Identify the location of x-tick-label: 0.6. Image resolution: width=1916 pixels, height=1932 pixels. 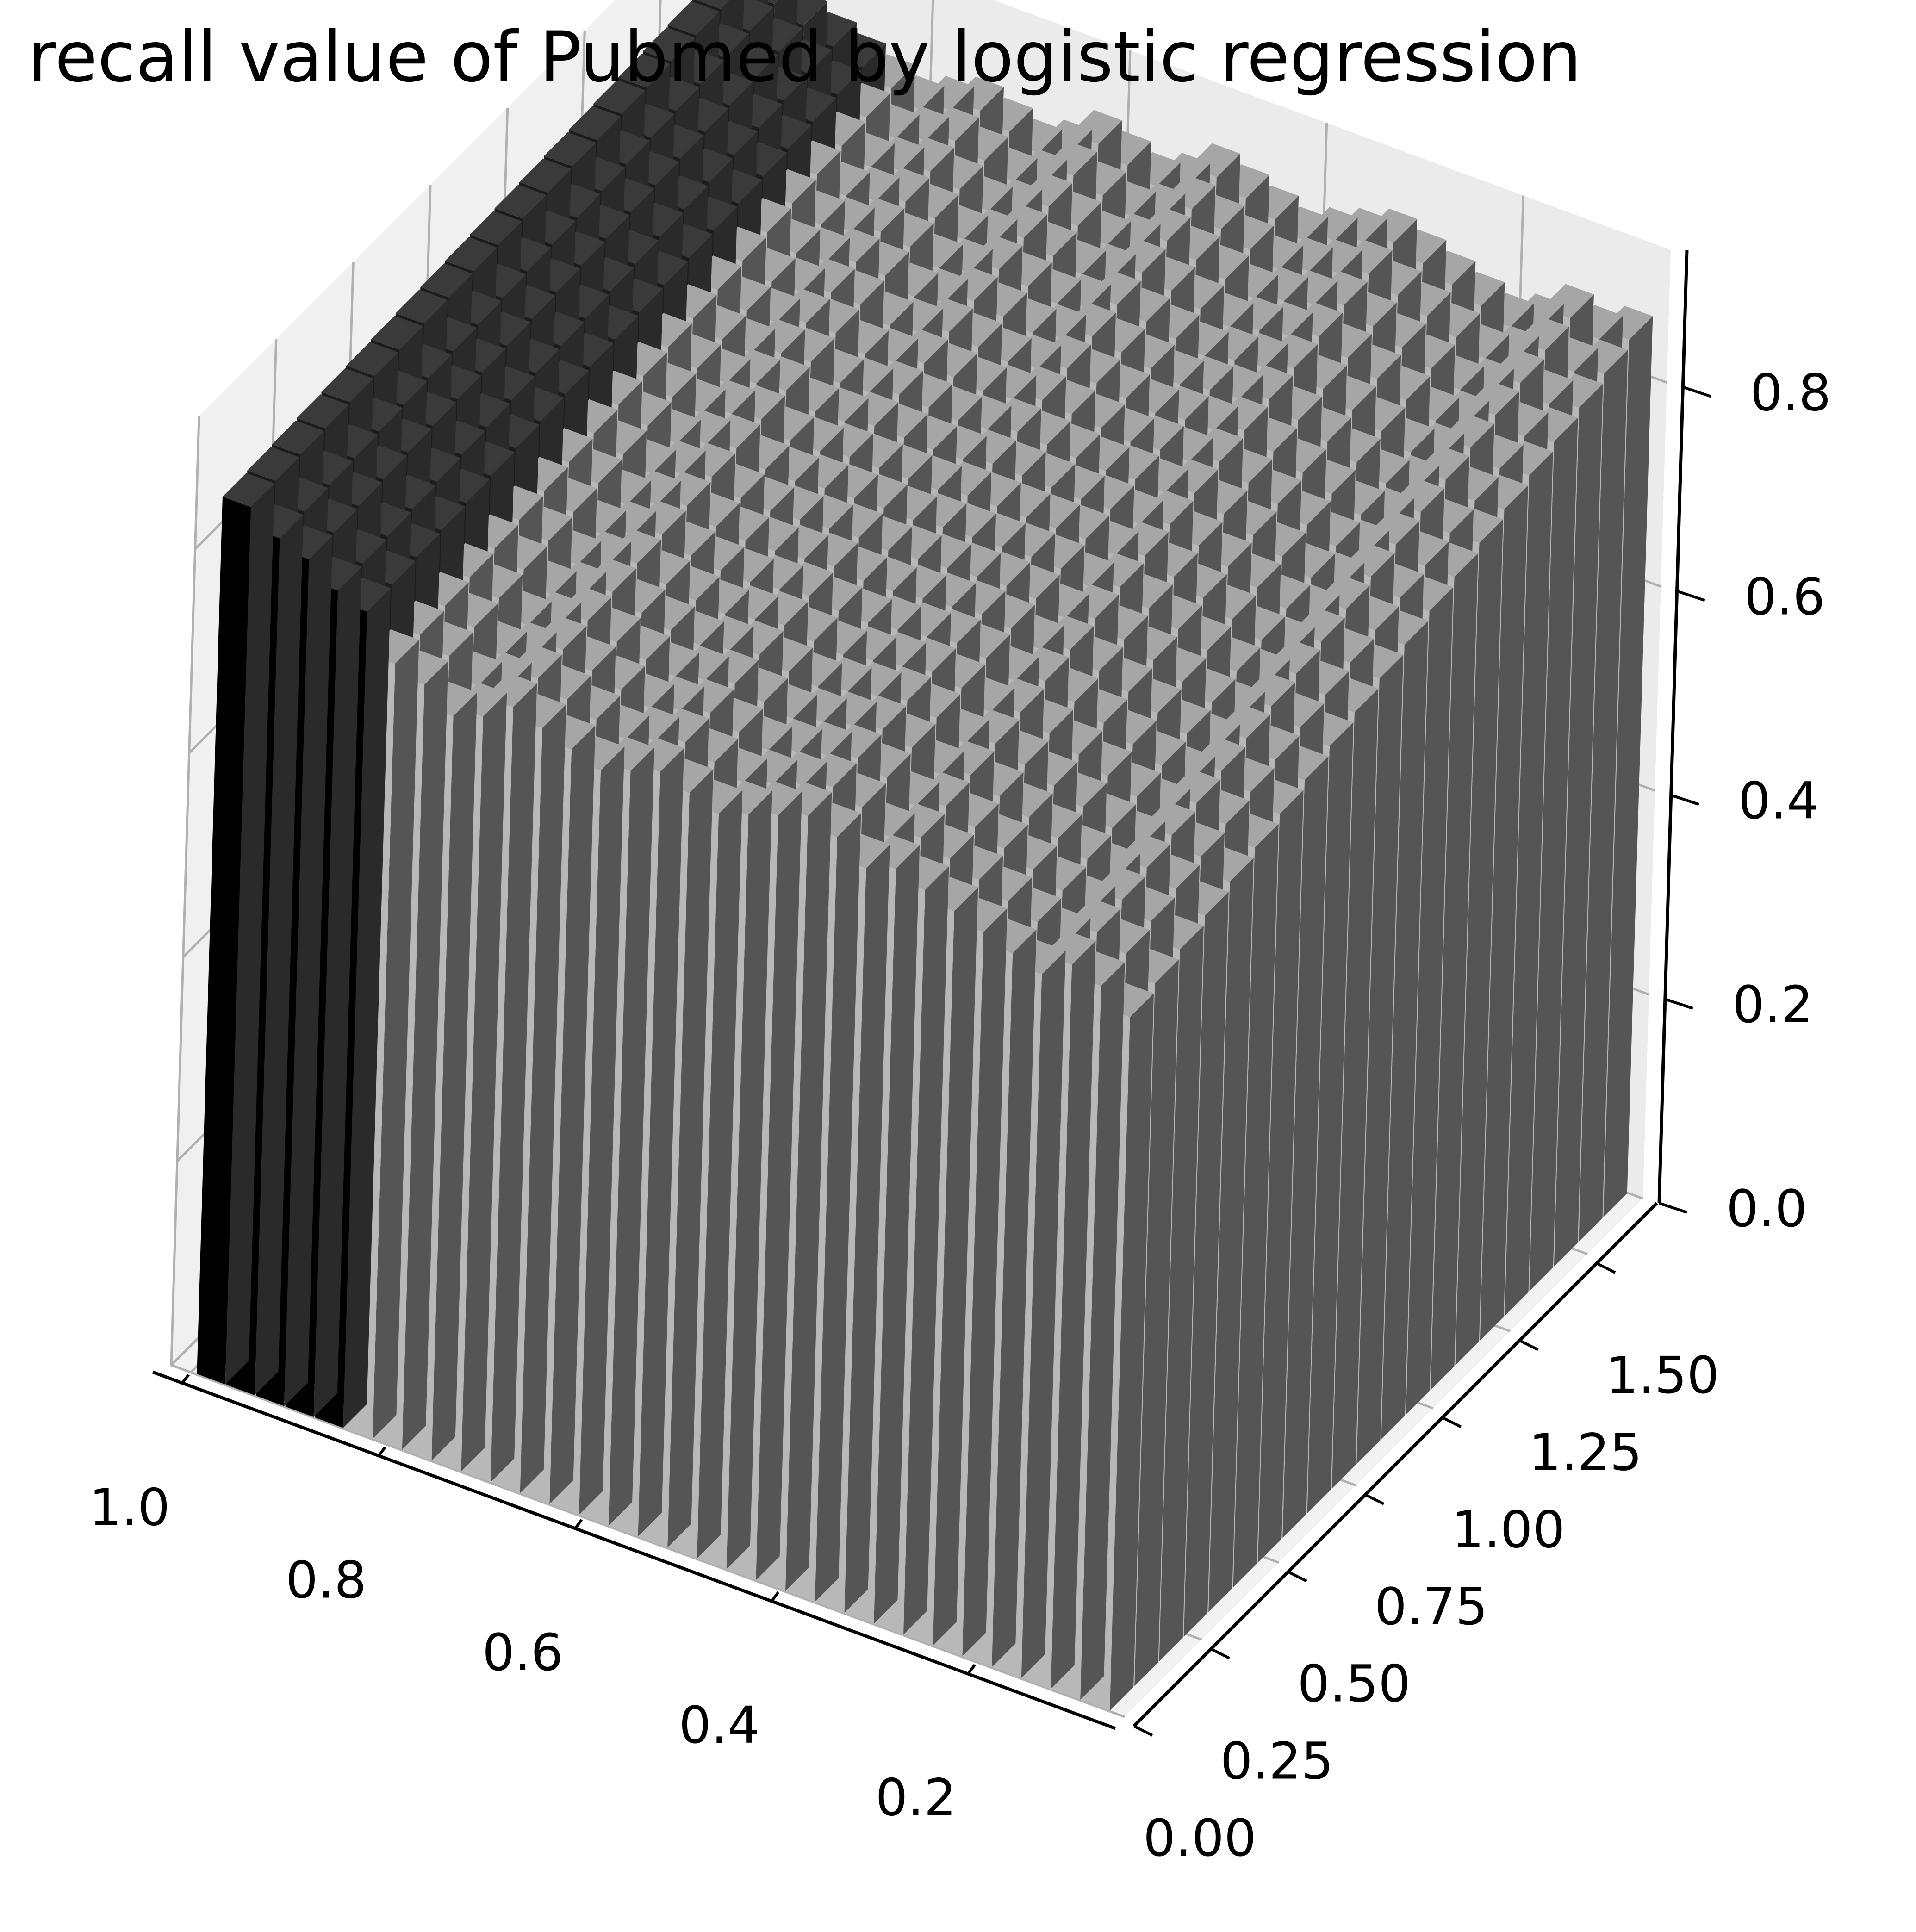
(522, 1652).